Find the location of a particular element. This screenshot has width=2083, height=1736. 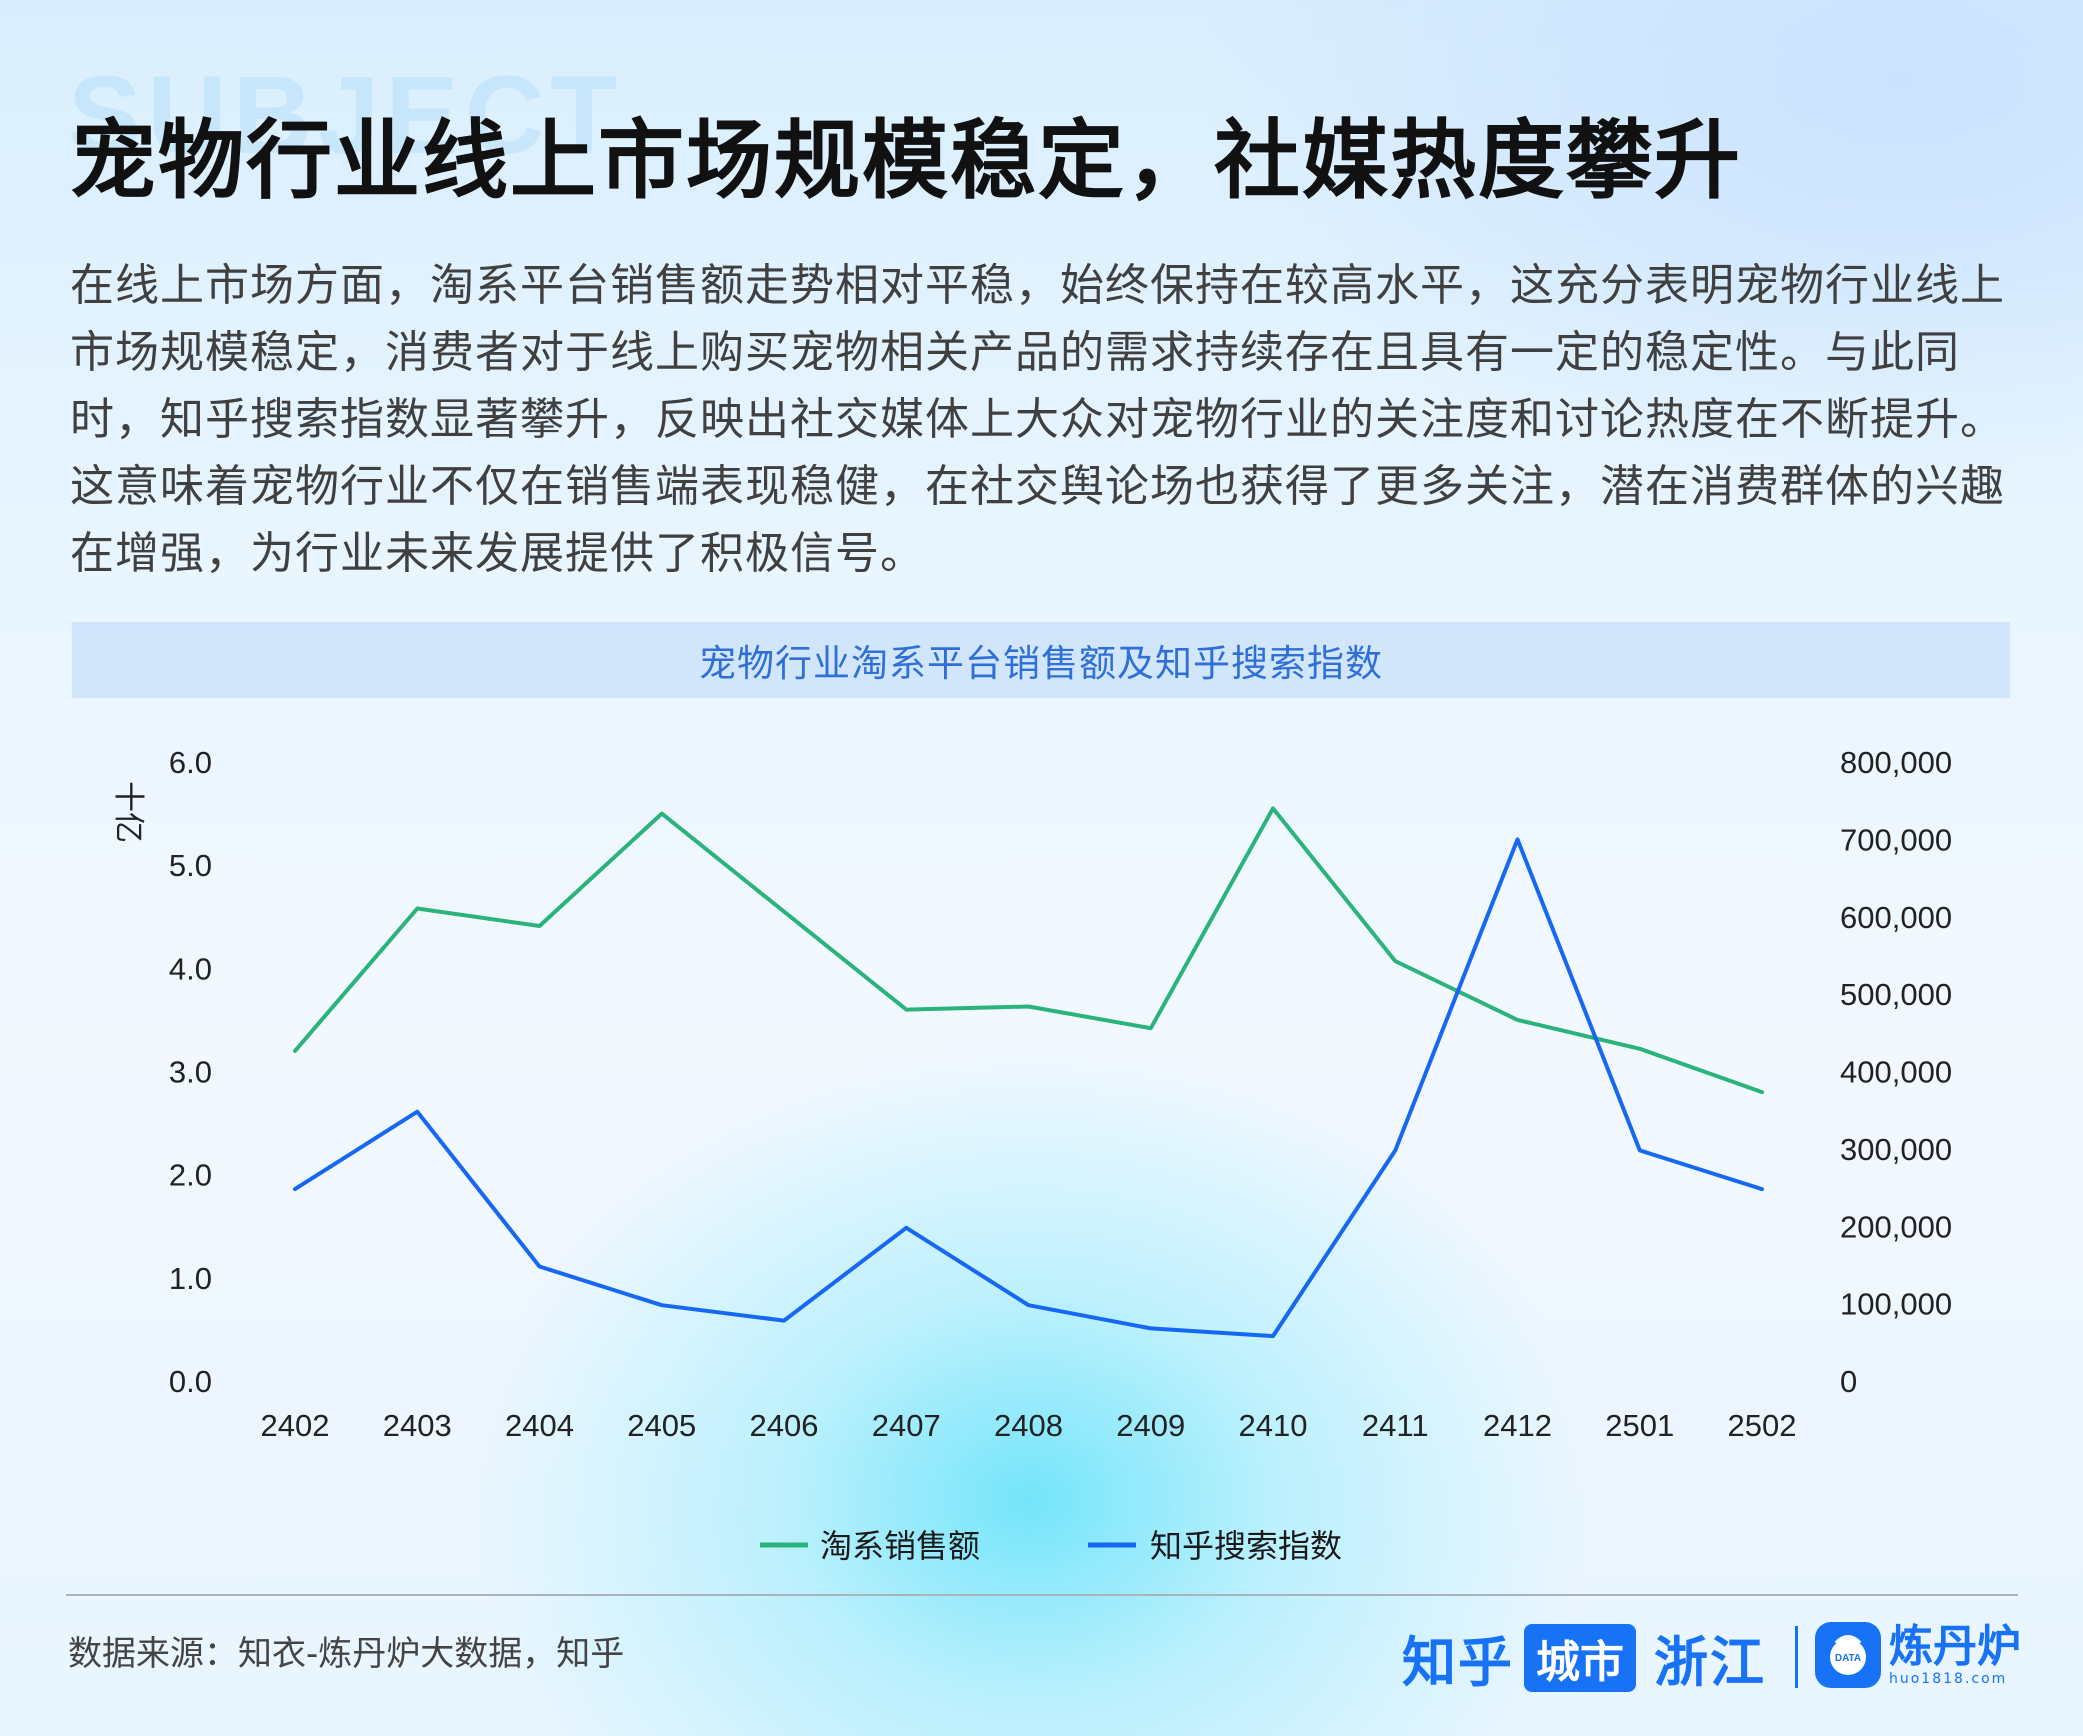

source-note: 数据来源：知衣-炼丹炉大数据，知乎 is located at coordinates (346, 1654).